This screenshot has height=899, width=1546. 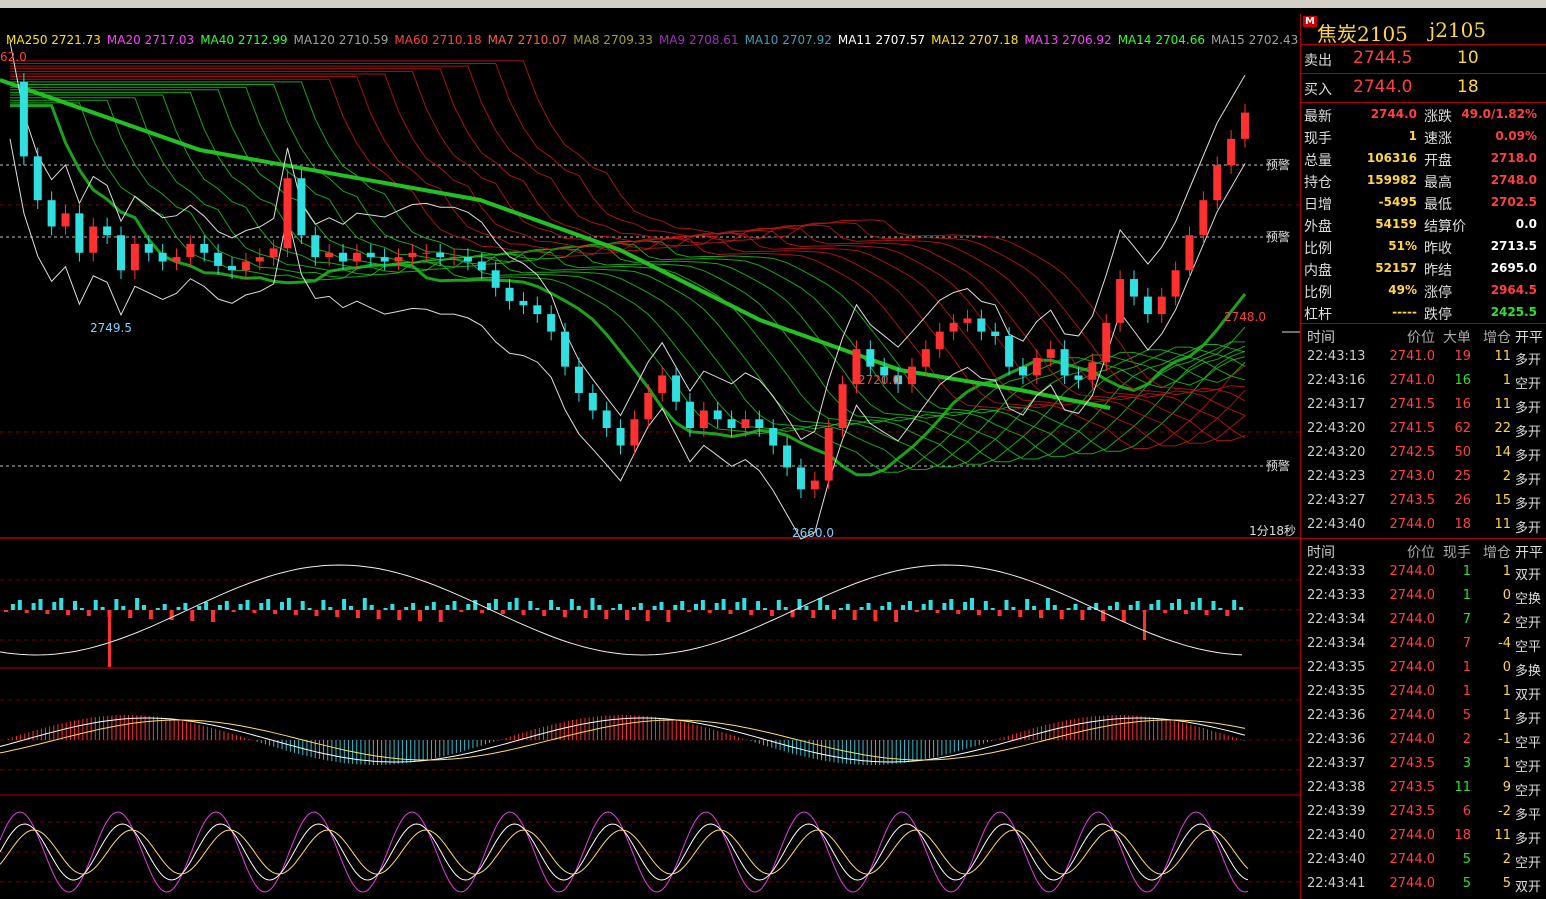 What do you see at coordinates (1423, 502) in the screenshot?
I see `tick-row: 22:43:27 2743.5 26 15 多开` at bounding box center [1423, 502].